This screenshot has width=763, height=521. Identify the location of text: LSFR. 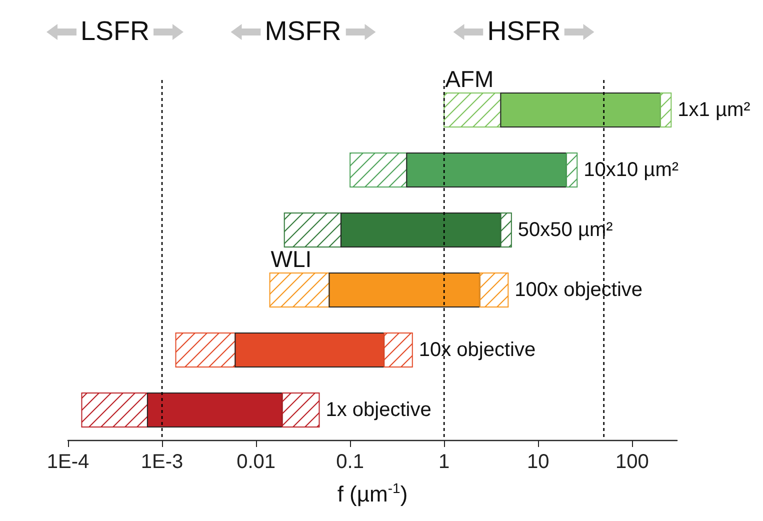
(115, 31).